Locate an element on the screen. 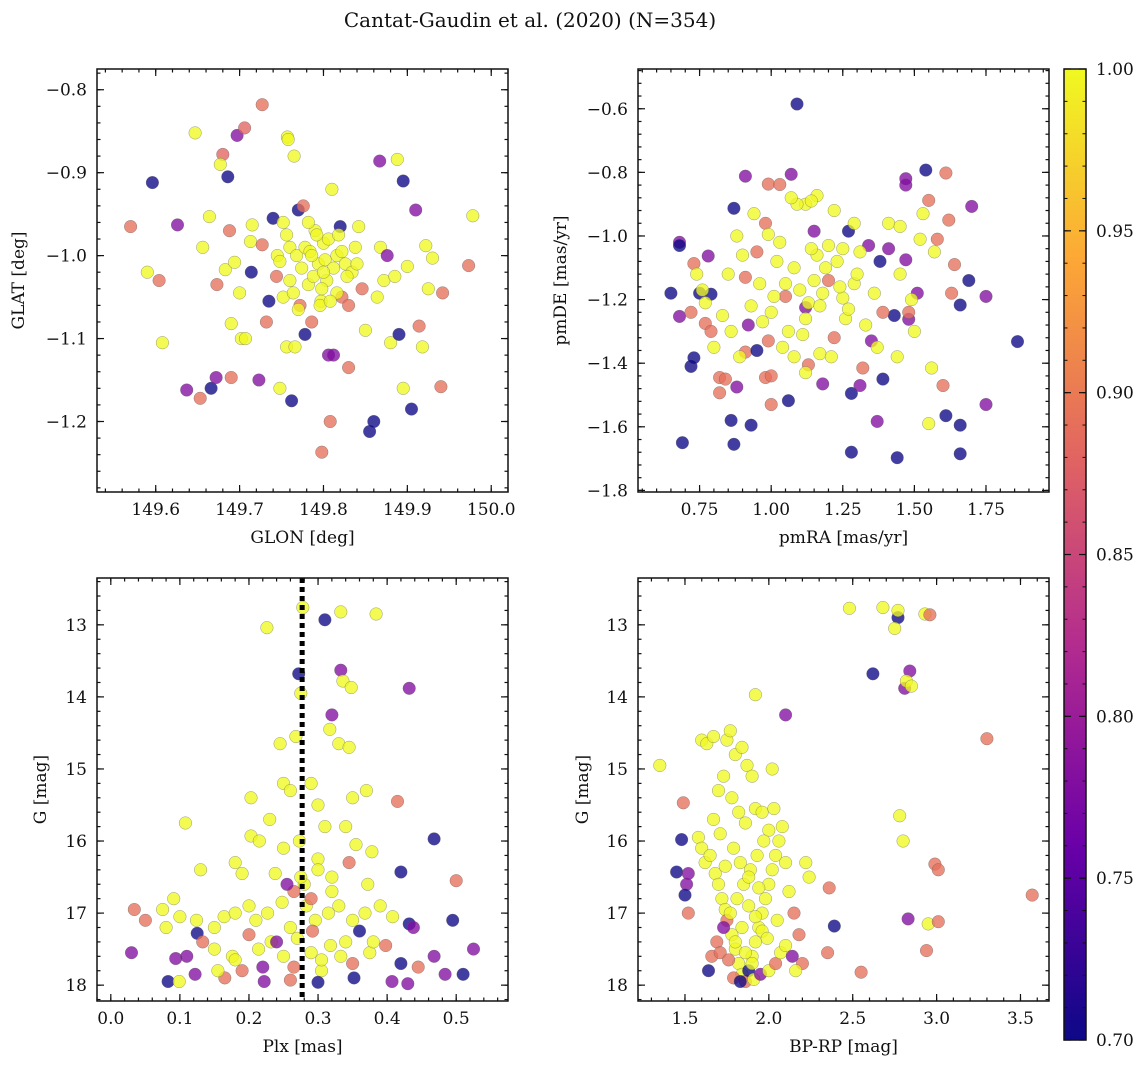 Image resolution: width=1148 pixels, height=1068 pixels. y-tick-label: 15 is located at coordinates (617, 770).